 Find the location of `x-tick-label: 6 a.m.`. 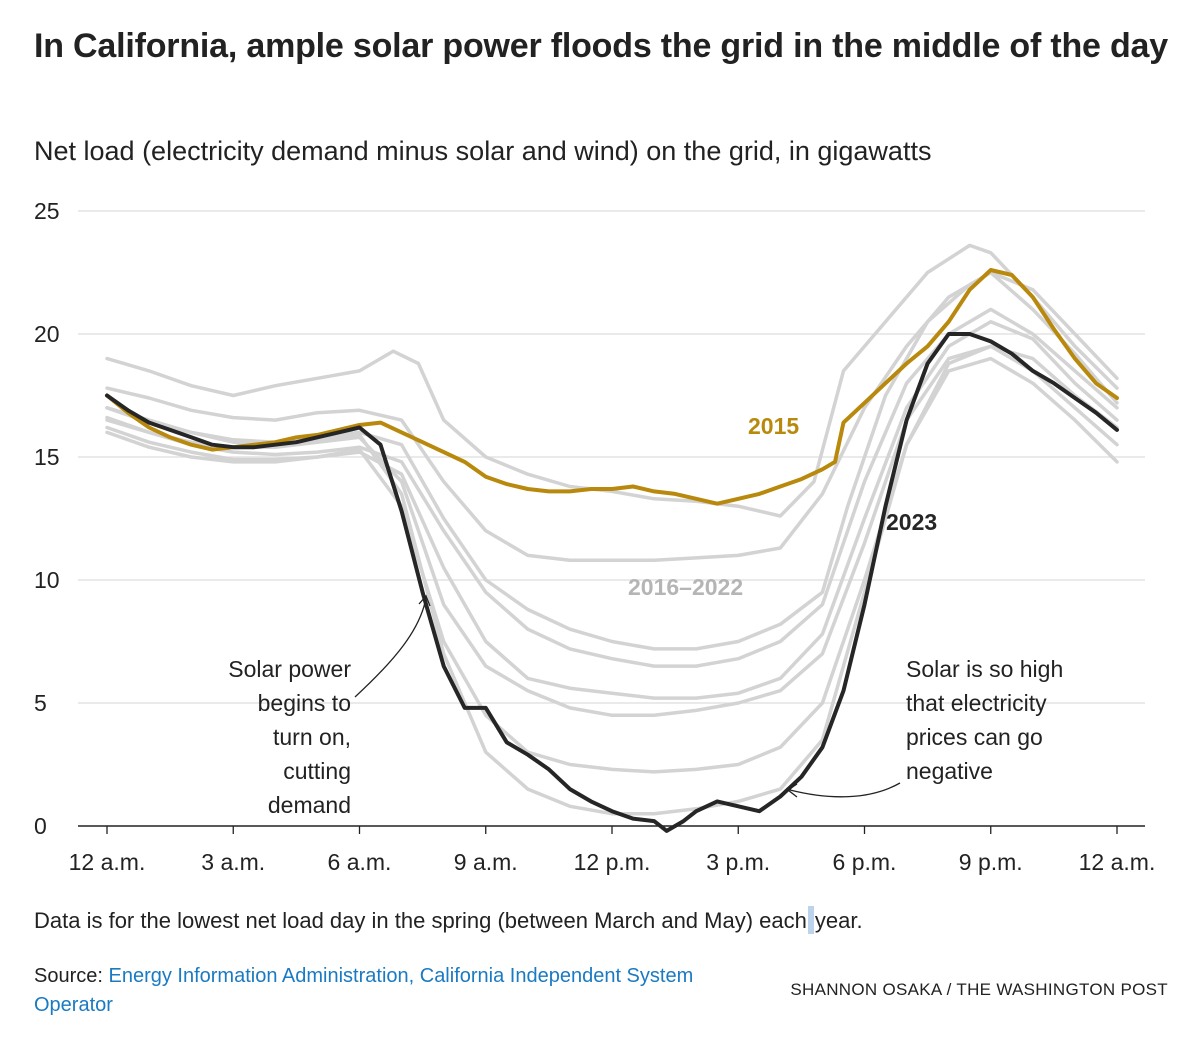

x-tick-label: 6 a.m. is located at coordinates (360, 862).